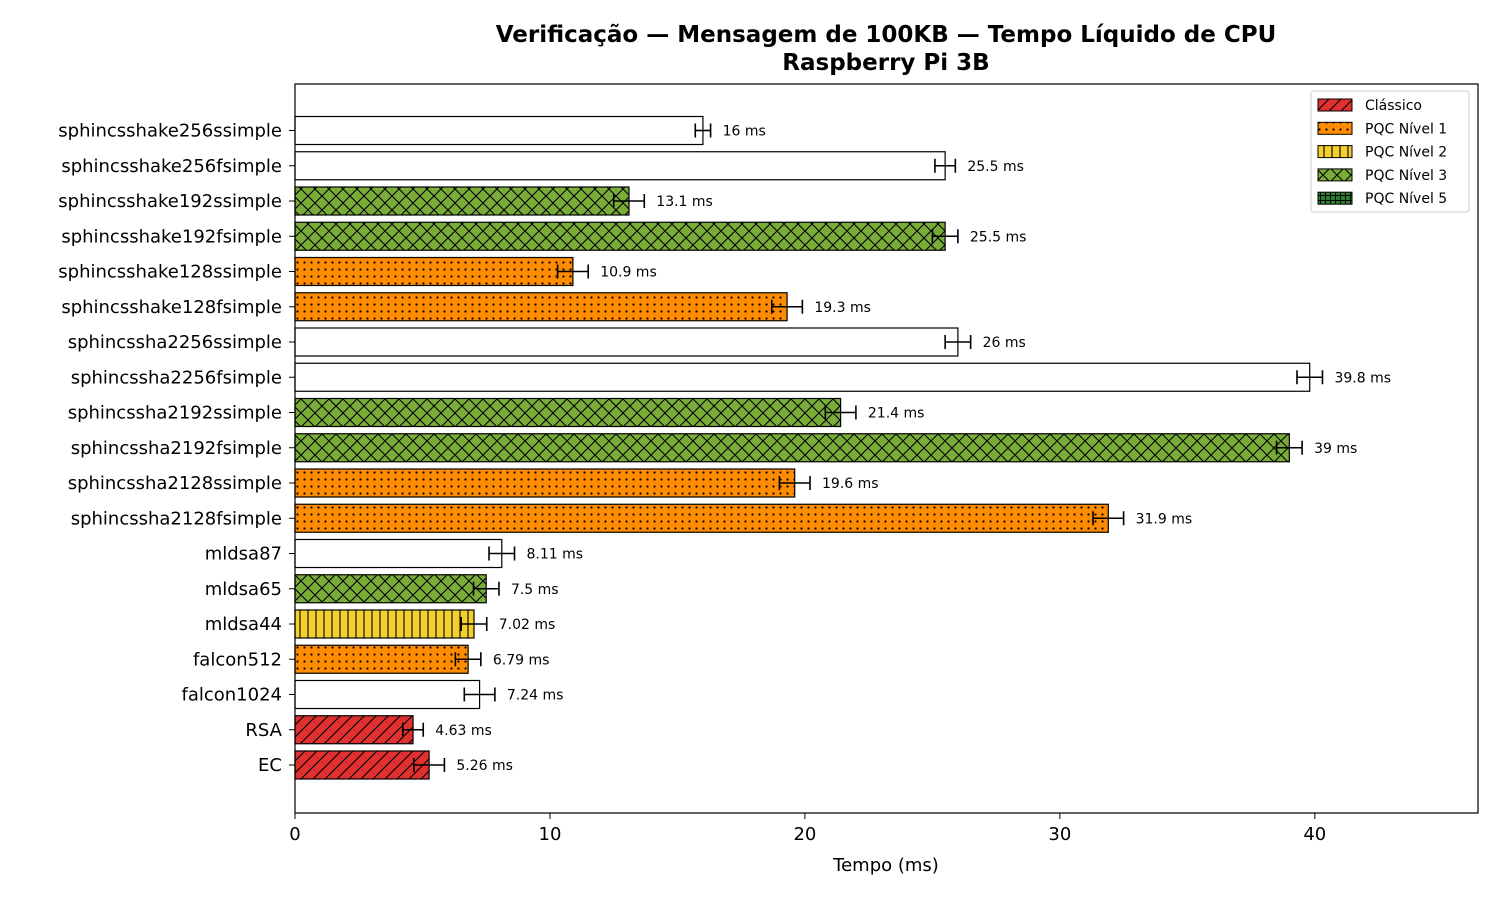 The width and height of the screenshot is (1500, 900). What do you see at coordinates (1406, 129) in the screenshot?
I see `legend-label: PQC Nível 1` at bounding box center [1406, 129].